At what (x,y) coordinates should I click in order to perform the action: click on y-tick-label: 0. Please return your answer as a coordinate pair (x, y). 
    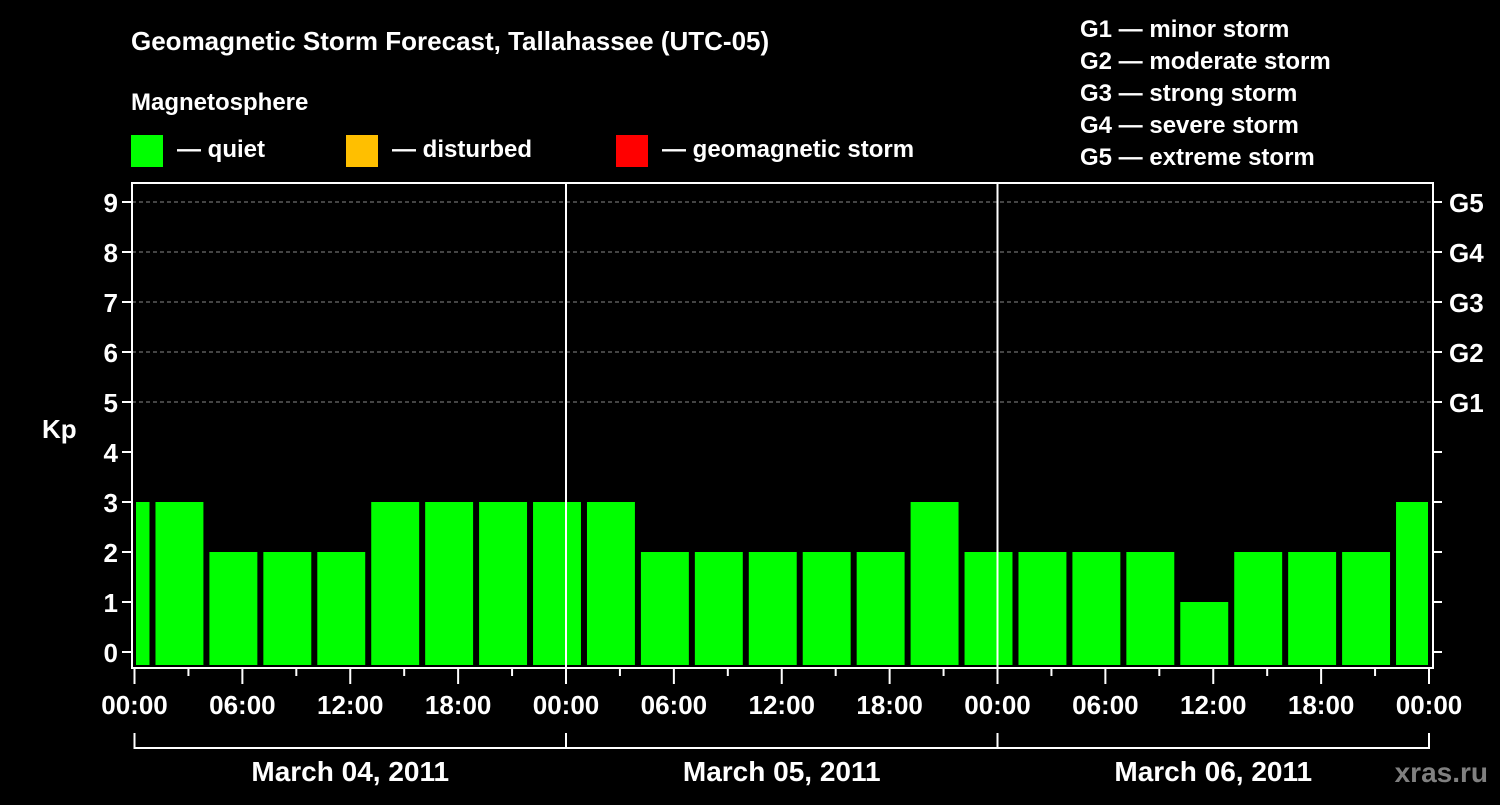
    Looking at the image, I should click on (111, 653).